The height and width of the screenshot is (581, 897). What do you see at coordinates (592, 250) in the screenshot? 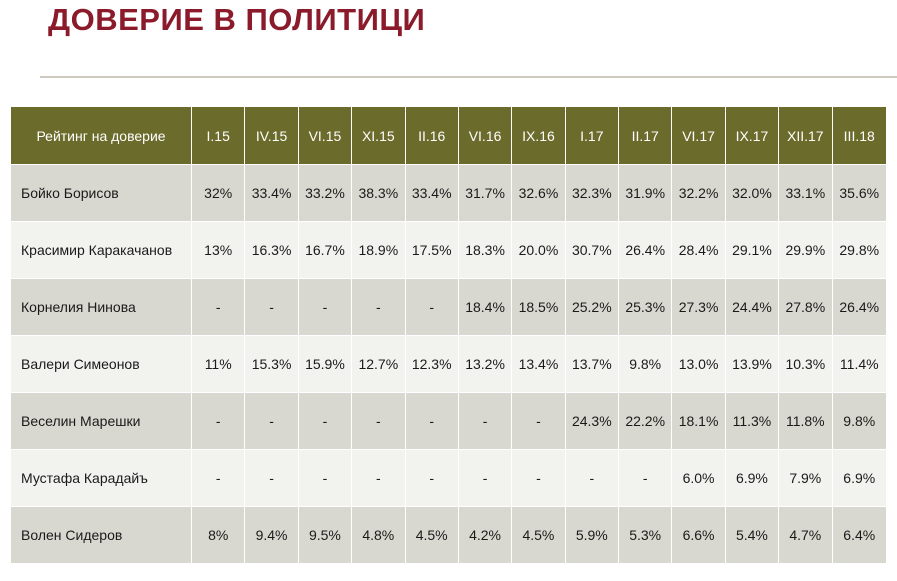
I see `rating-cell: 30.7%` at bounding box center [592, 250].